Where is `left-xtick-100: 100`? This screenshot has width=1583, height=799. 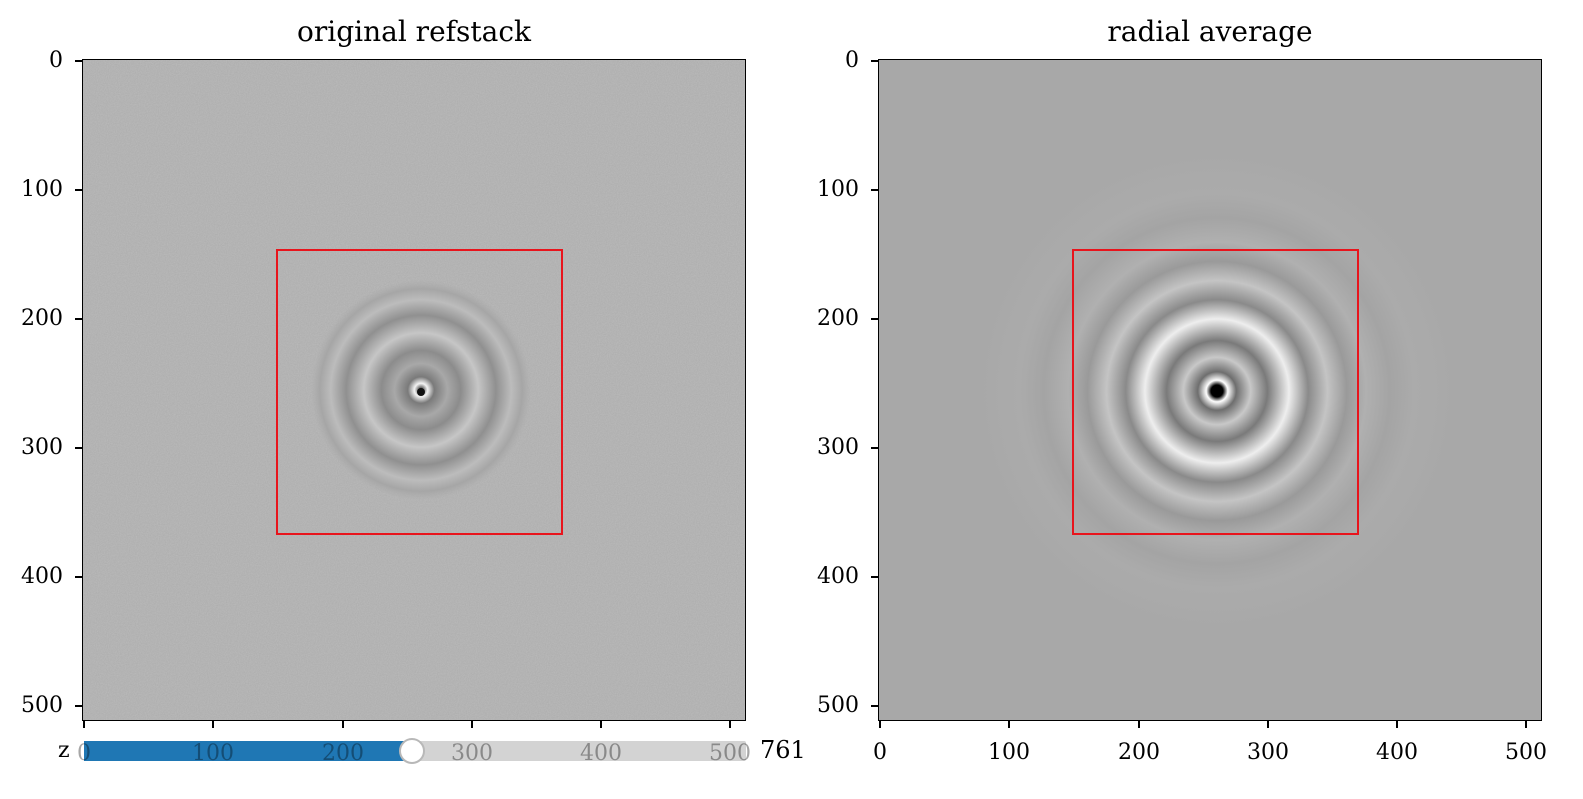
left-xtick-100: 100 is located at coordinates (213, 753).